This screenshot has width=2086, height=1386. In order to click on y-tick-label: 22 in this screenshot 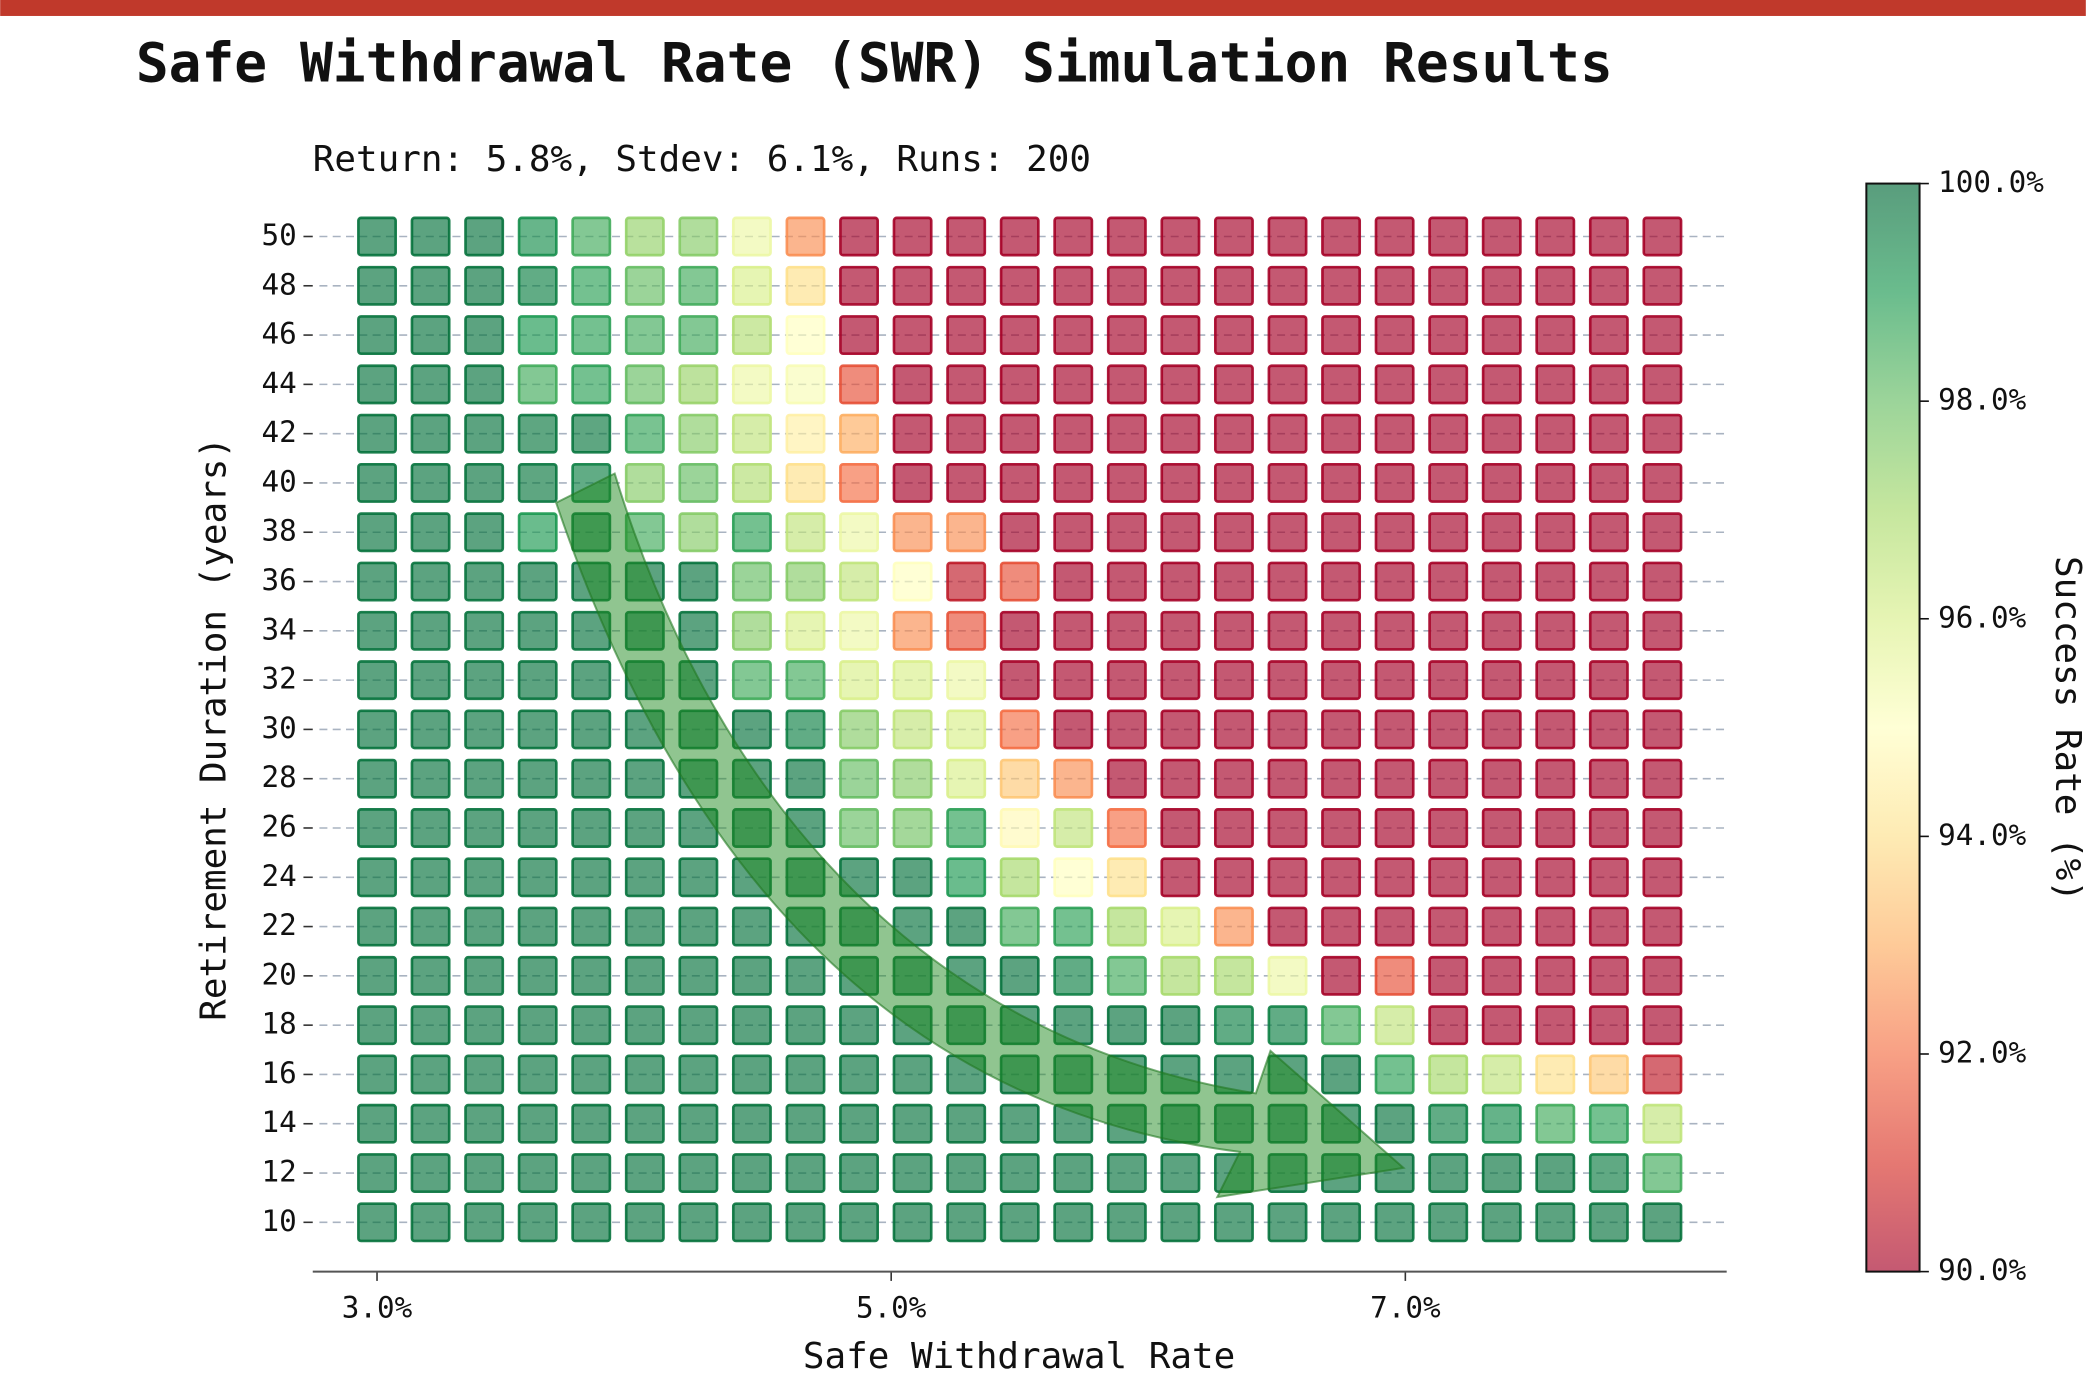, I will do `click(279, 925)`.